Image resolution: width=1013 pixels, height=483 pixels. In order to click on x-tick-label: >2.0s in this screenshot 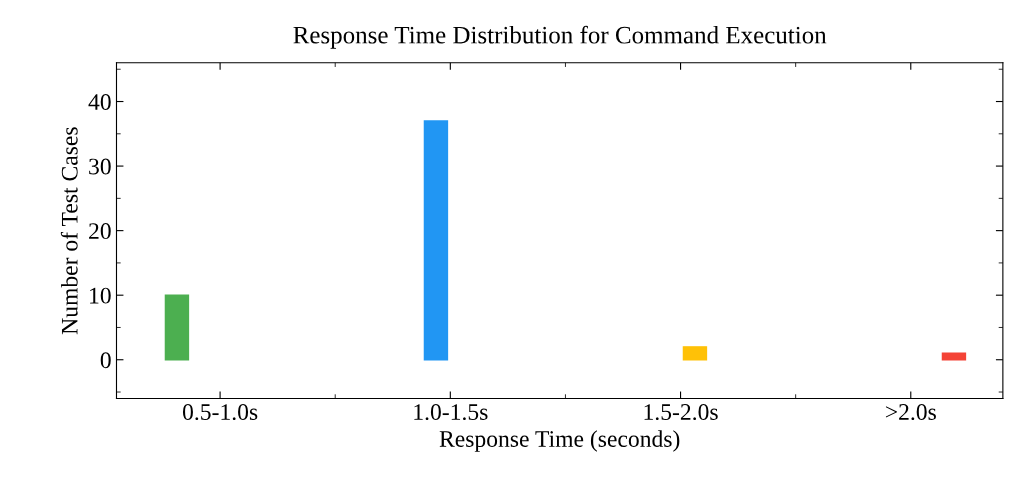, I will do `click(910, 412)`.